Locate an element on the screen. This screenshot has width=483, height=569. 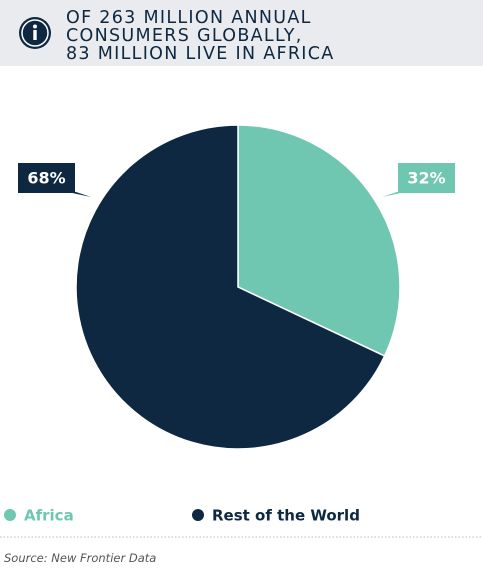
value-label: 68% is located at coordinates (46, 178).